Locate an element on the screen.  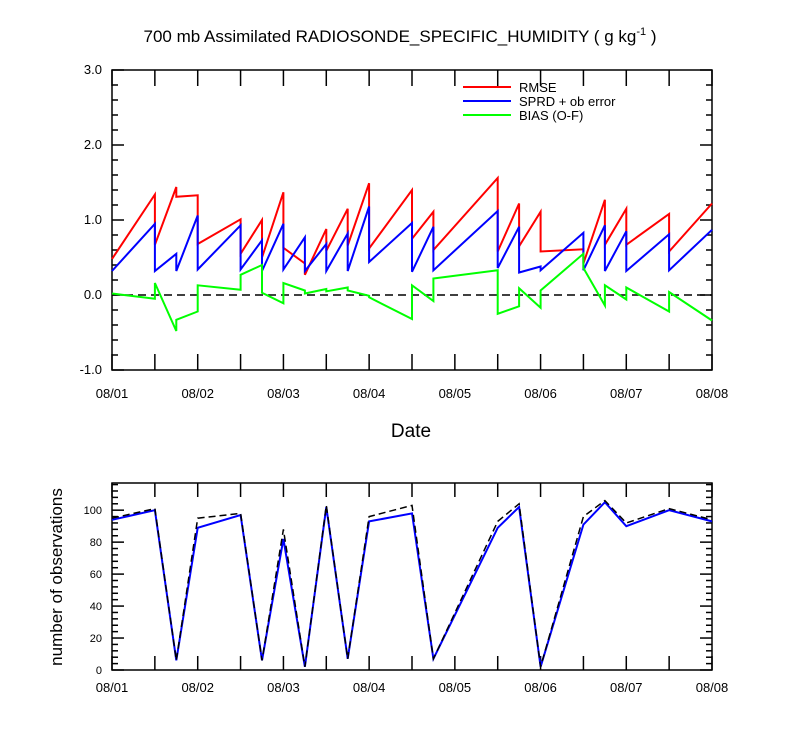
legend-label: BIAS (O-F) is located at coordinates (551, 115).